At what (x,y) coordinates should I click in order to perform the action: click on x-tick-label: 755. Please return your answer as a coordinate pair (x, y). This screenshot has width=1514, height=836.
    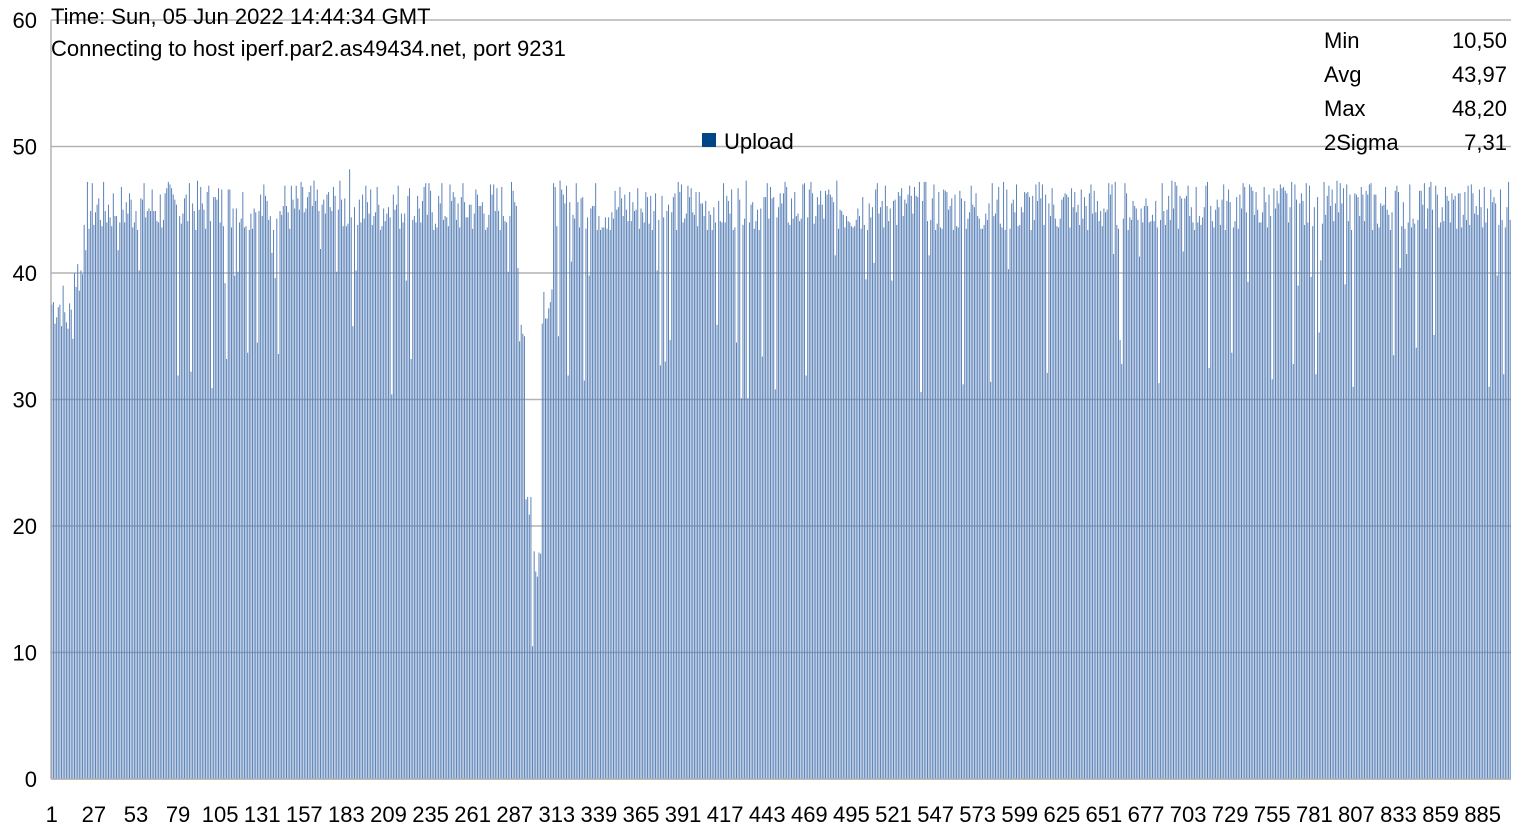
    Looking at the image, I should click on (1272, 814).